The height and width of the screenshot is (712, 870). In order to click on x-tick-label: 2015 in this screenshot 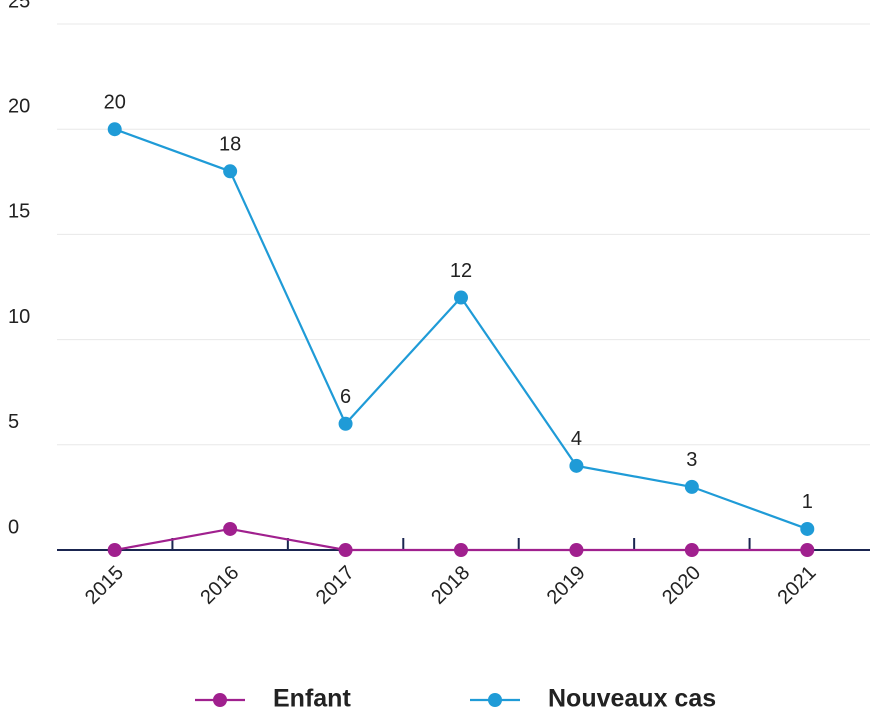, I will do `click(104, 585)`.